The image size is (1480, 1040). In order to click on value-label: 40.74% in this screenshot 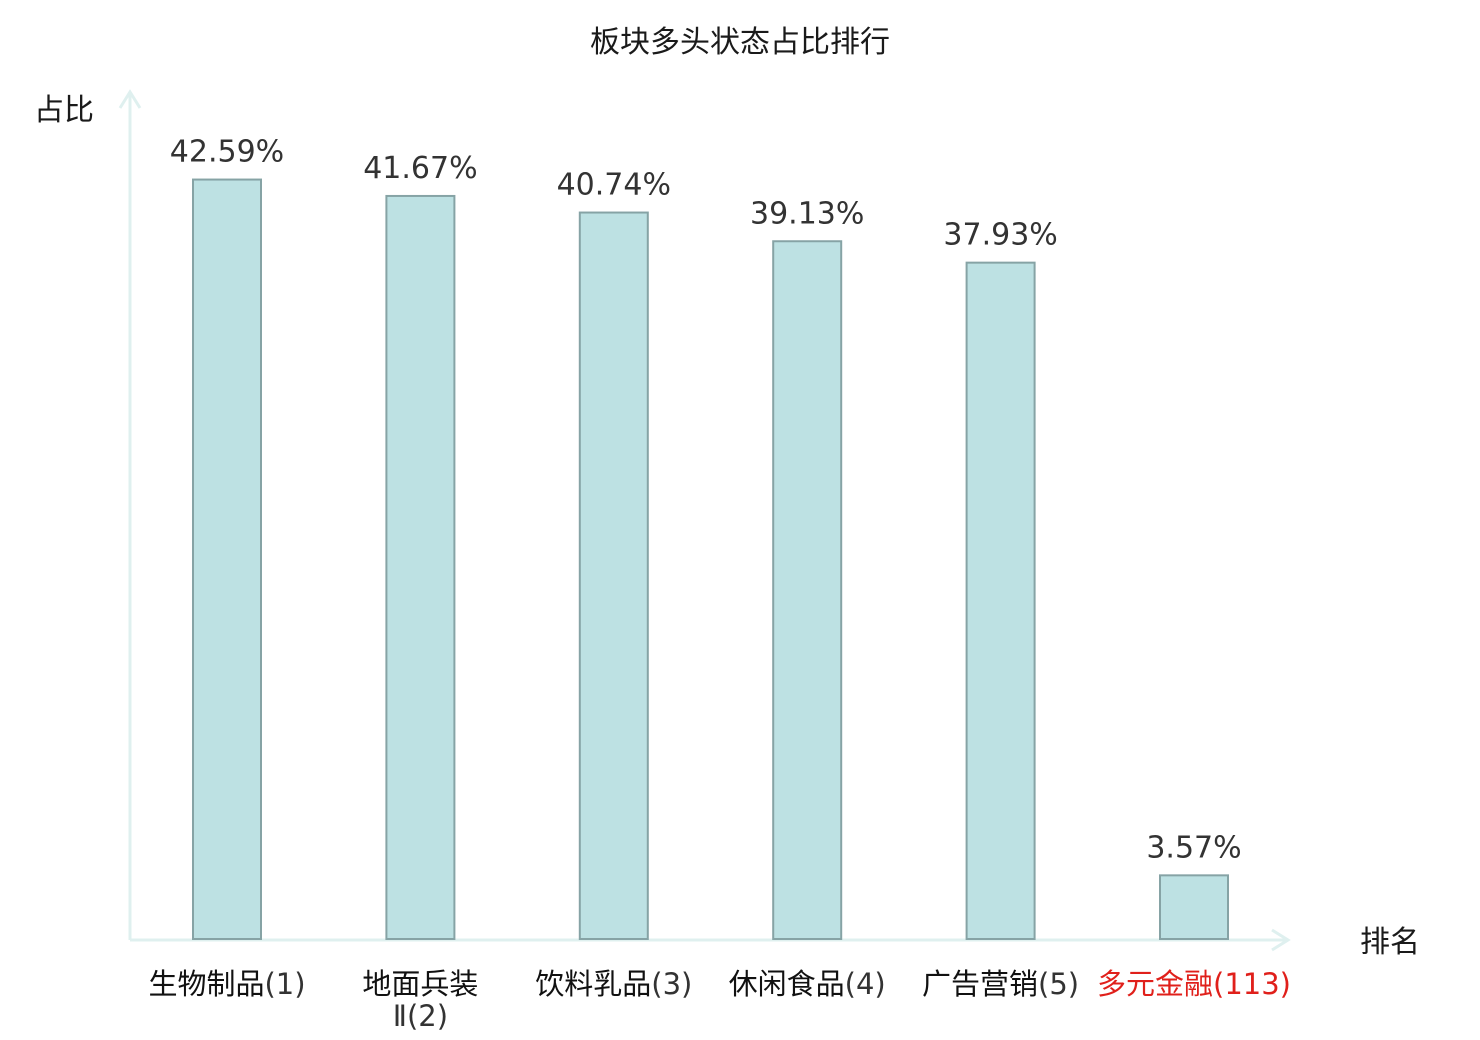, I will do `click(614, 185)`.